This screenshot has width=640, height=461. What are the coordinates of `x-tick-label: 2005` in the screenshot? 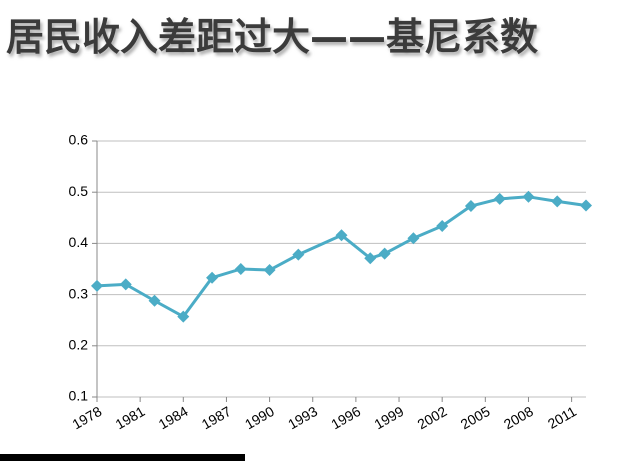 It's located at (475, 418).